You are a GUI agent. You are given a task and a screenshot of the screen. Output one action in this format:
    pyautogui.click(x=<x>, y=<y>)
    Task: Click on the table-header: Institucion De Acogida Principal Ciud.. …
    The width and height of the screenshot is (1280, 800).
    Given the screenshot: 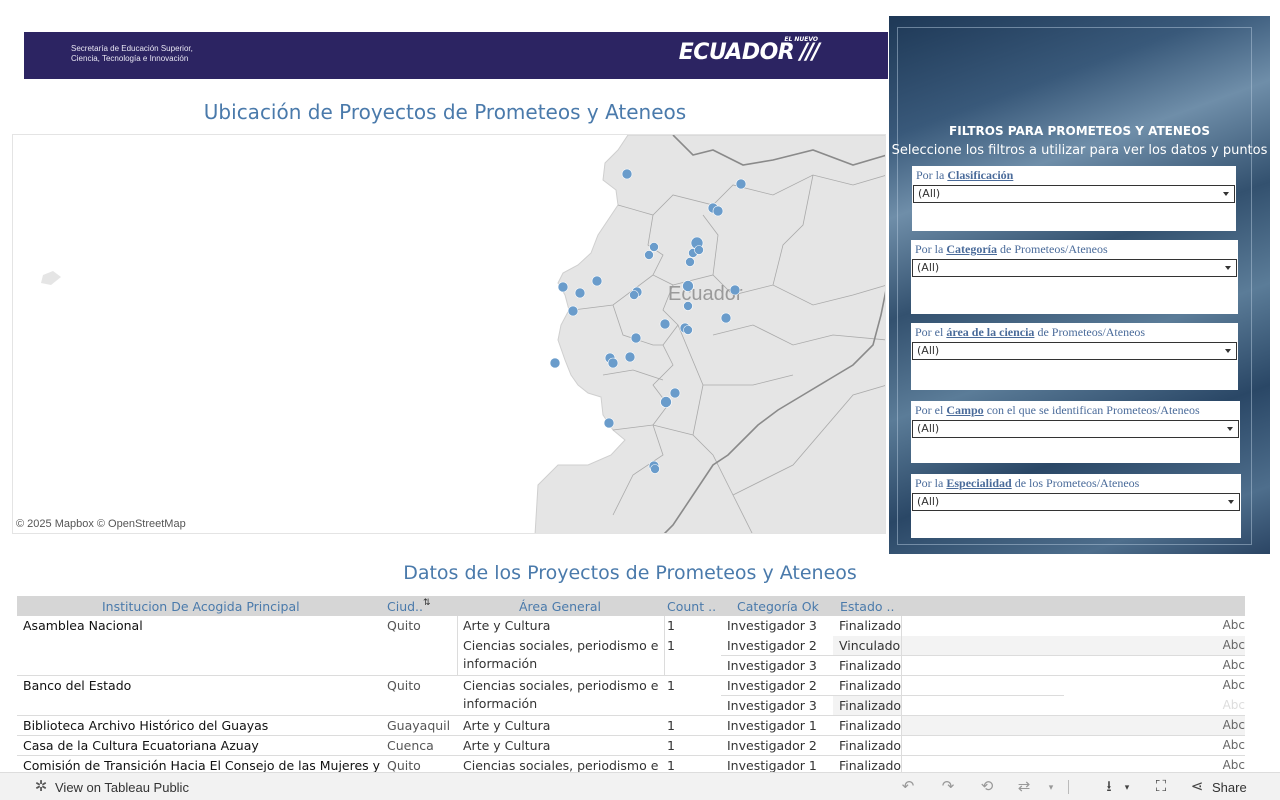 What is the action you would take?
    pyautogui.click(x=631, y=606)
    